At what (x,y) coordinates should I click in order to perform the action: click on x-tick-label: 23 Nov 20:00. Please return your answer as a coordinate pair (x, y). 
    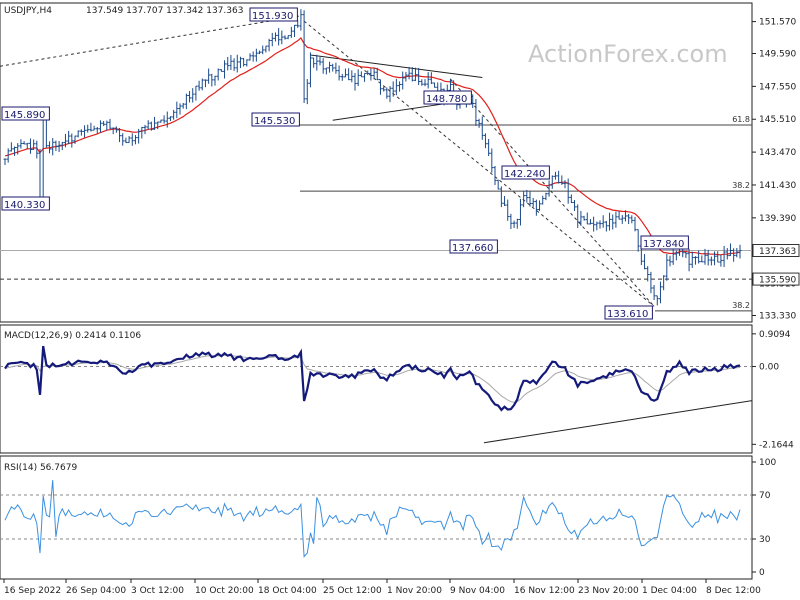
    Looking at the image, I should click on (608, 591).